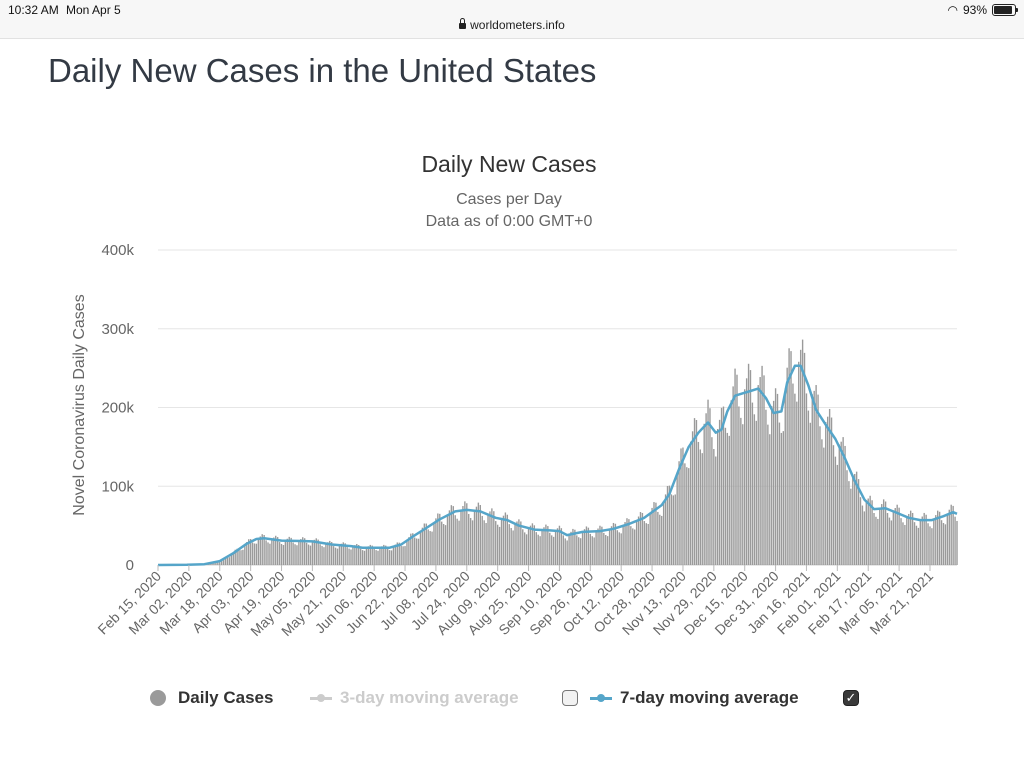 This screenshot has width=1024, height=768. What do you see at coordinates (694, 698) in the screenshot?
I see `legend-ma7: 7-day moving average` at bounding box center [694, 698].